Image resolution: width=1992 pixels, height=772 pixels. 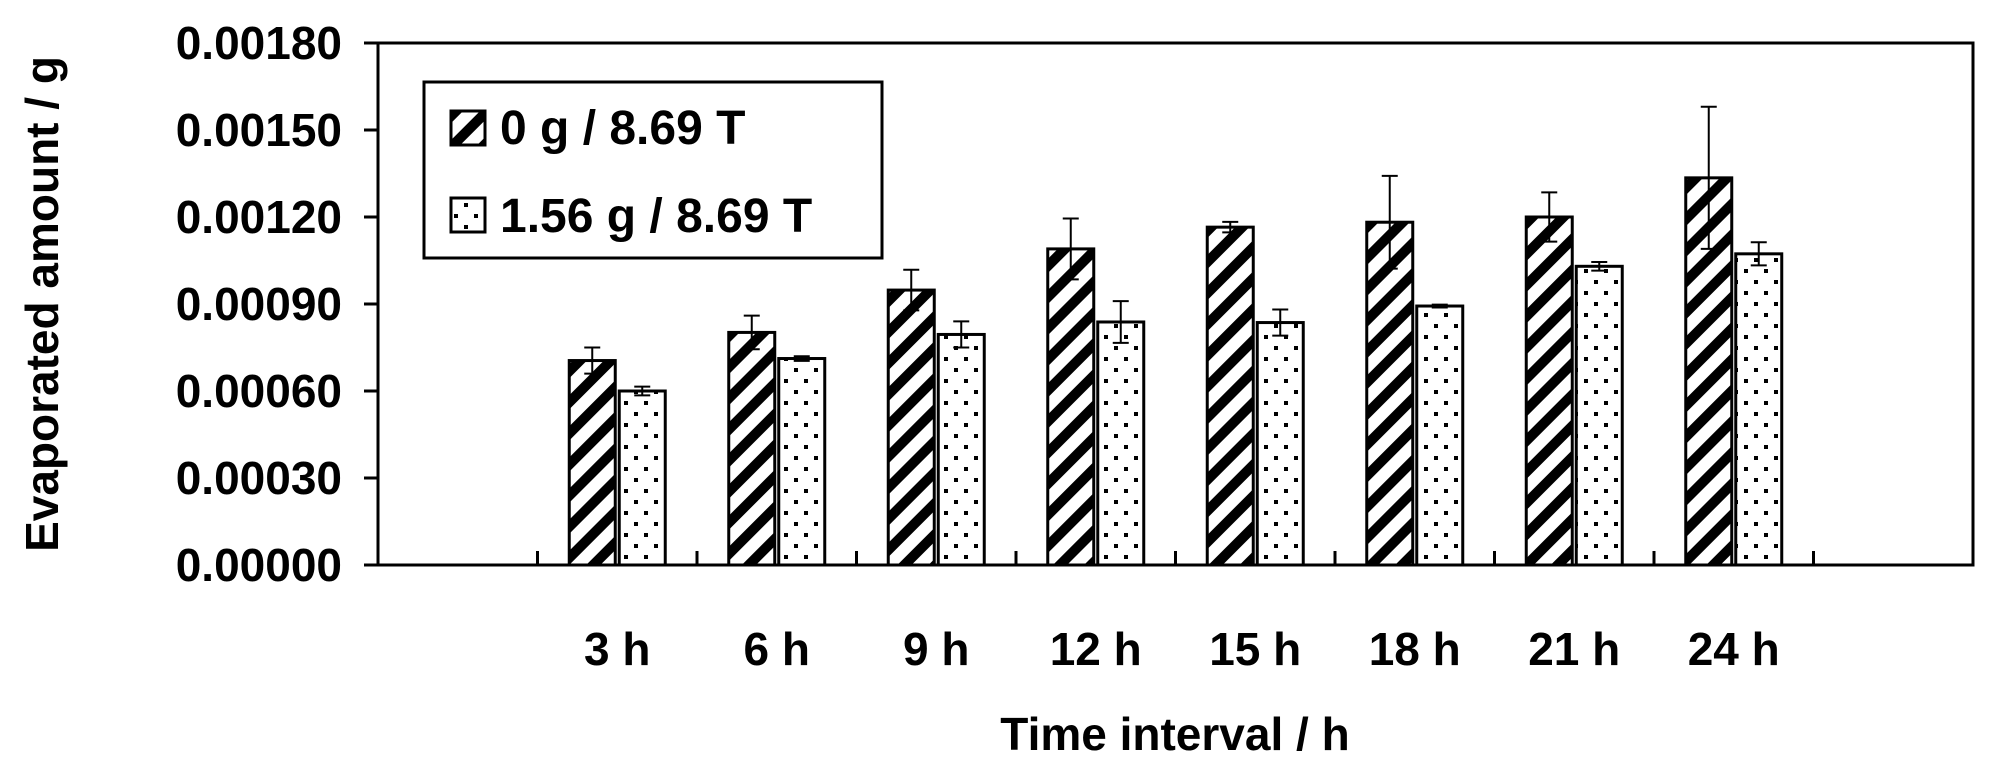 I want to click on x-tick-label: 15 h, so click(x=1255, y=649).